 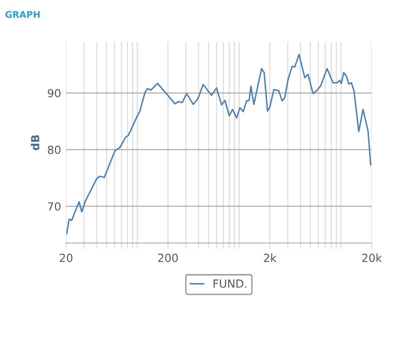 What do you see at coordinates (230, 284) in the screenshot?
I see `legend-label: FUND.` at bounding box center [230, 284].